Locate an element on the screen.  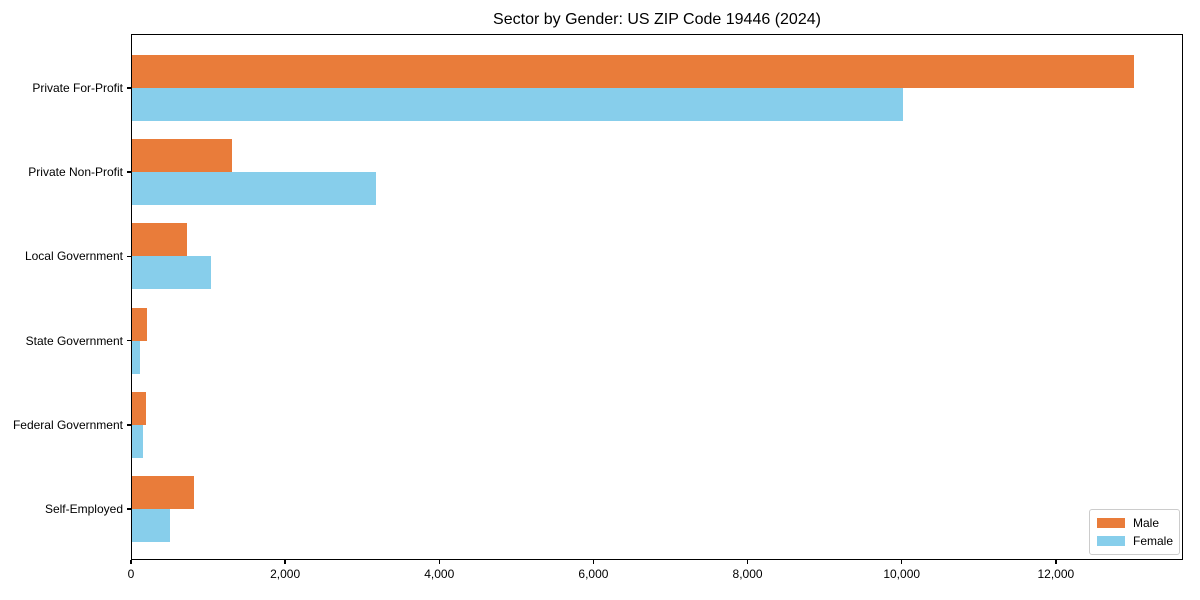
x-tick-label-2000: 2,000 is located at coordinates (285, 574).